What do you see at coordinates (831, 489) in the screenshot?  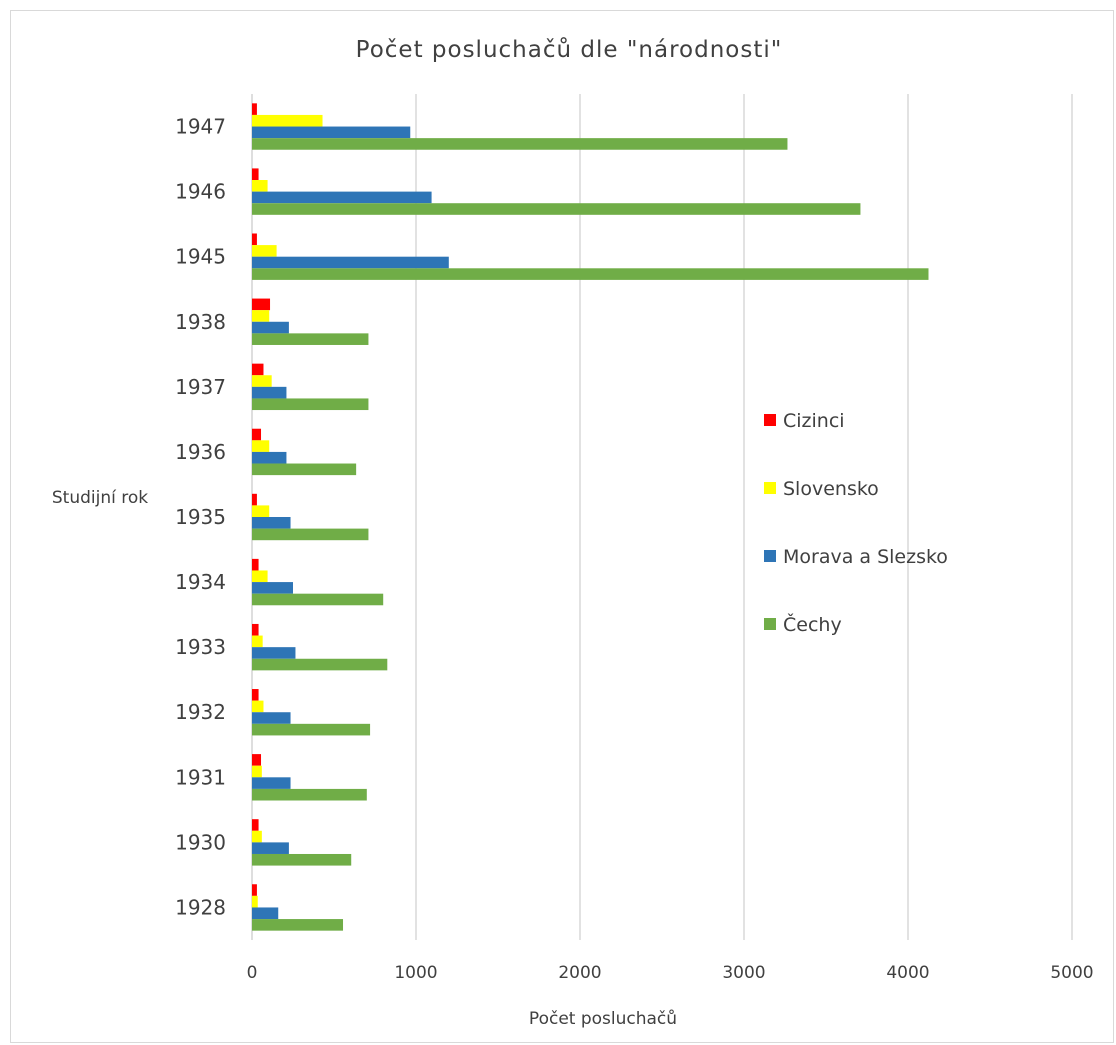 I see `legend-label: Slovensko` at bounding box center [831, 489].